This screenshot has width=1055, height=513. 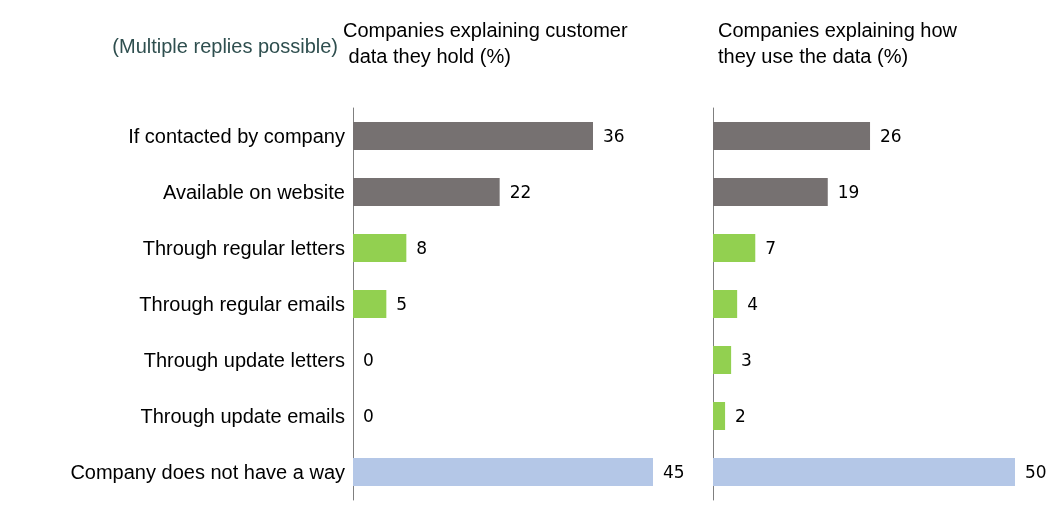 What do you see at coordinates (244, 360) in the screenshot?
I see `y-tick-label: Through update letters` at bounding box center [244, 360].